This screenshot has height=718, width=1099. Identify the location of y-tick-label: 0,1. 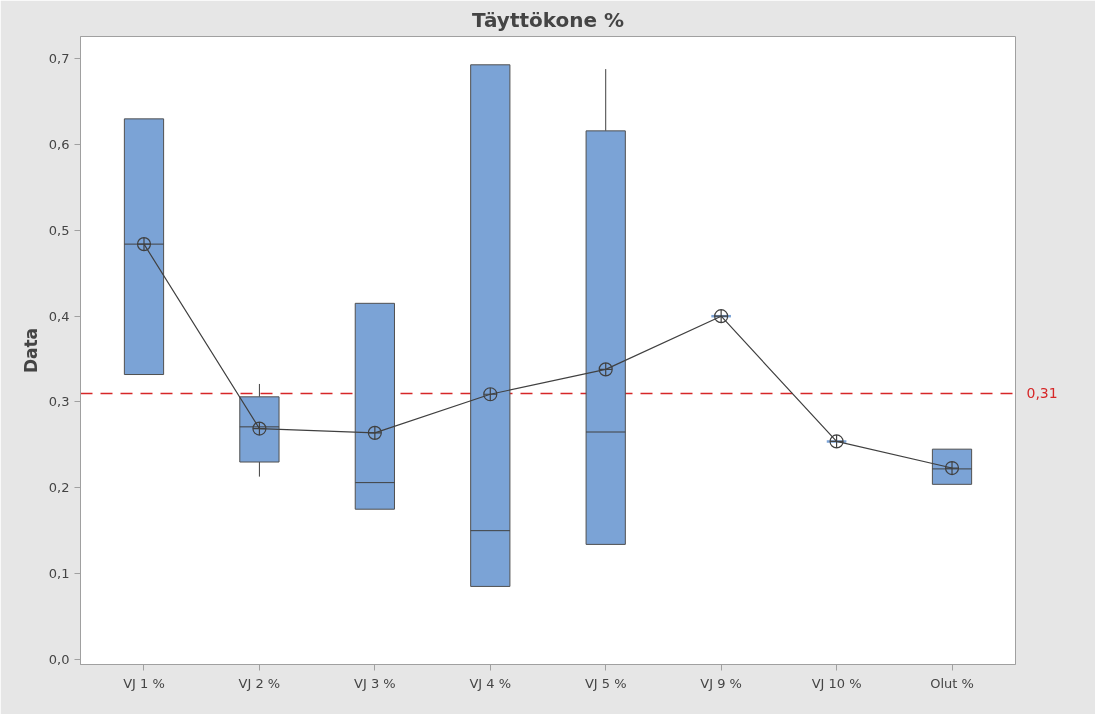
(59, 574).